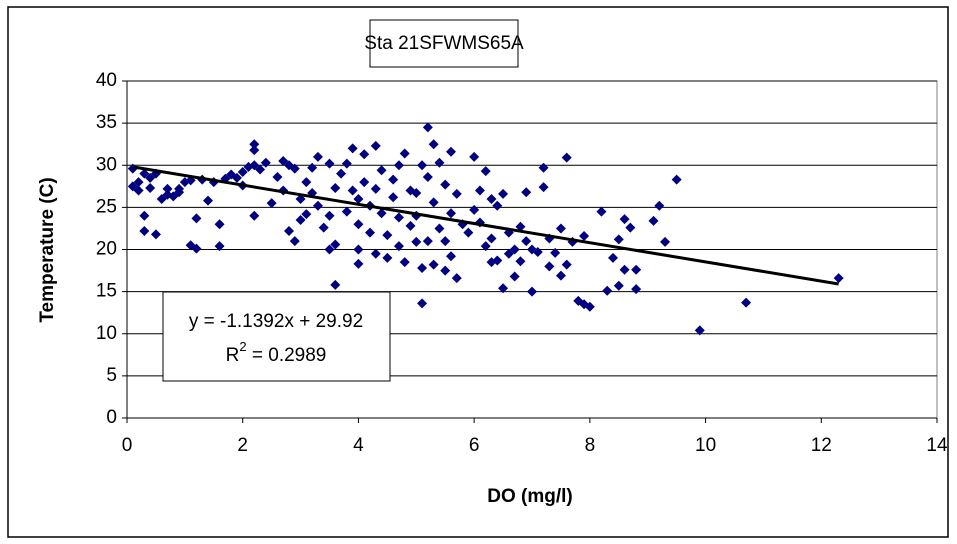 The width and height of the screenshot is (957, 544). Describe the element at coordinates (590, 445) in the screenshot. I see `x-tick-label: 8` at that location.